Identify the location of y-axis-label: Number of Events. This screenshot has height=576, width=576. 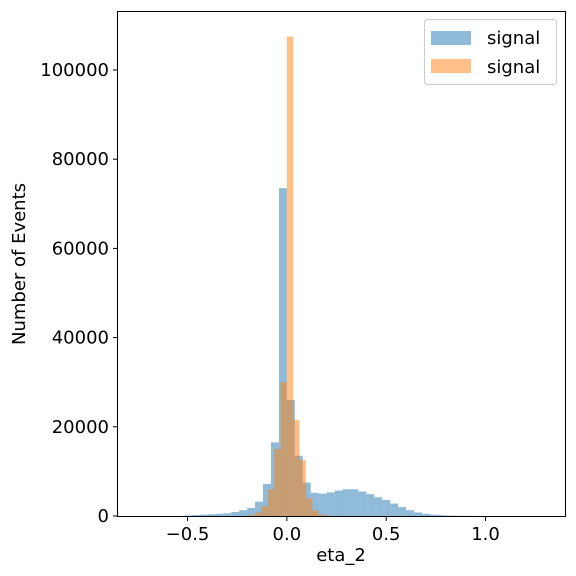
(19, 264).